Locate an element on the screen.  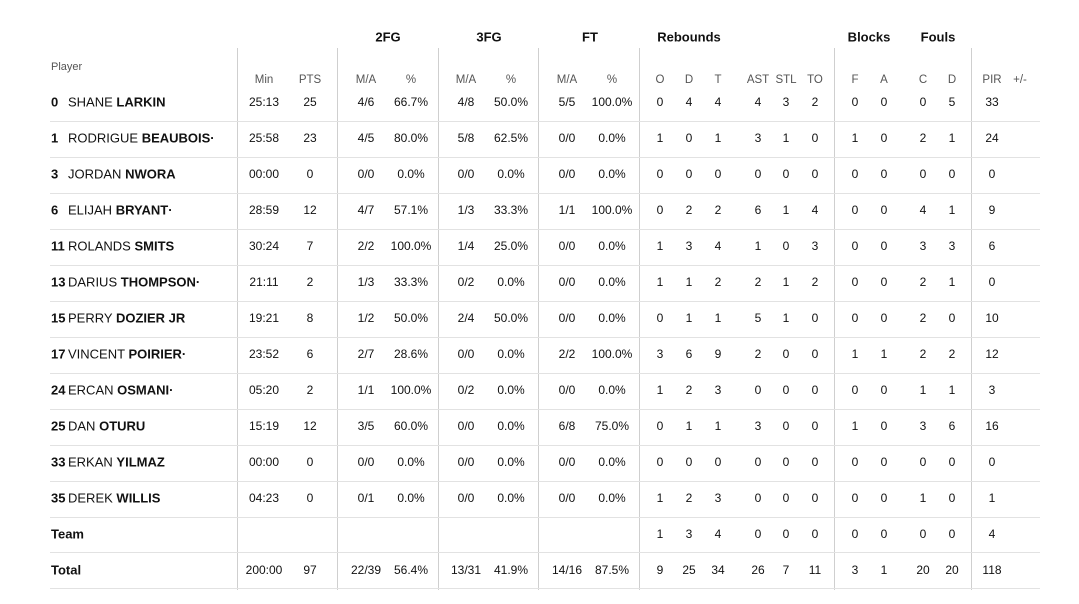
column-header: O is located at coordinates (660, 80).